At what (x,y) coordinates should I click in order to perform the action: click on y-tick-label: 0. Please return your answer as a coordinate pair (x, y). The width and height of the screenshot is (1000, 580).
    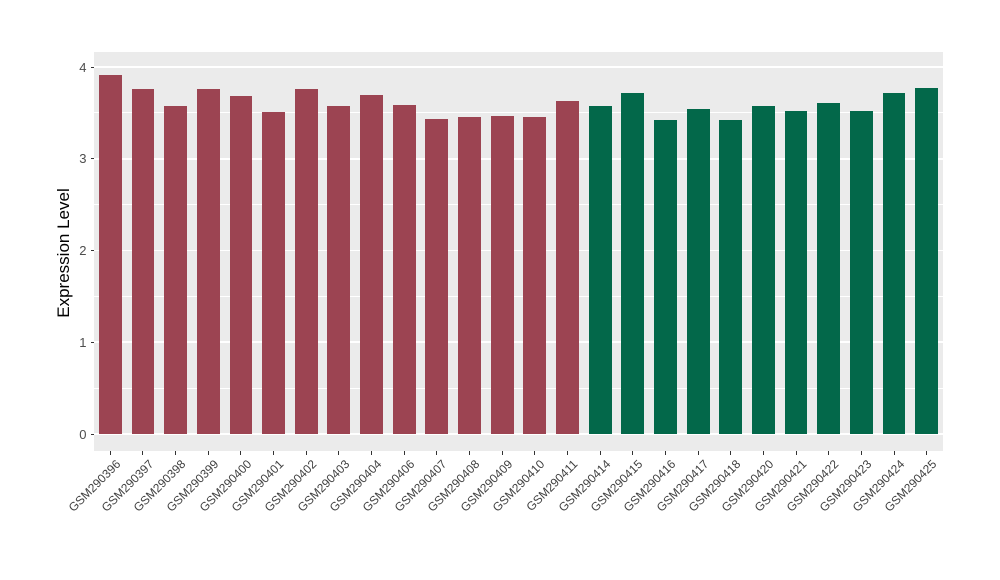
    Looking at the image, I should click on (83, 434).